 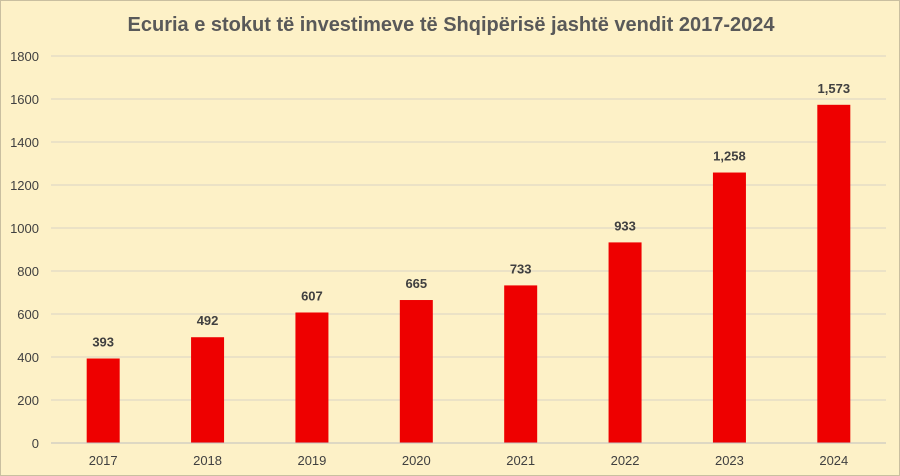 I want to click on data-label-2019: 607, so click(x=312, y=295).